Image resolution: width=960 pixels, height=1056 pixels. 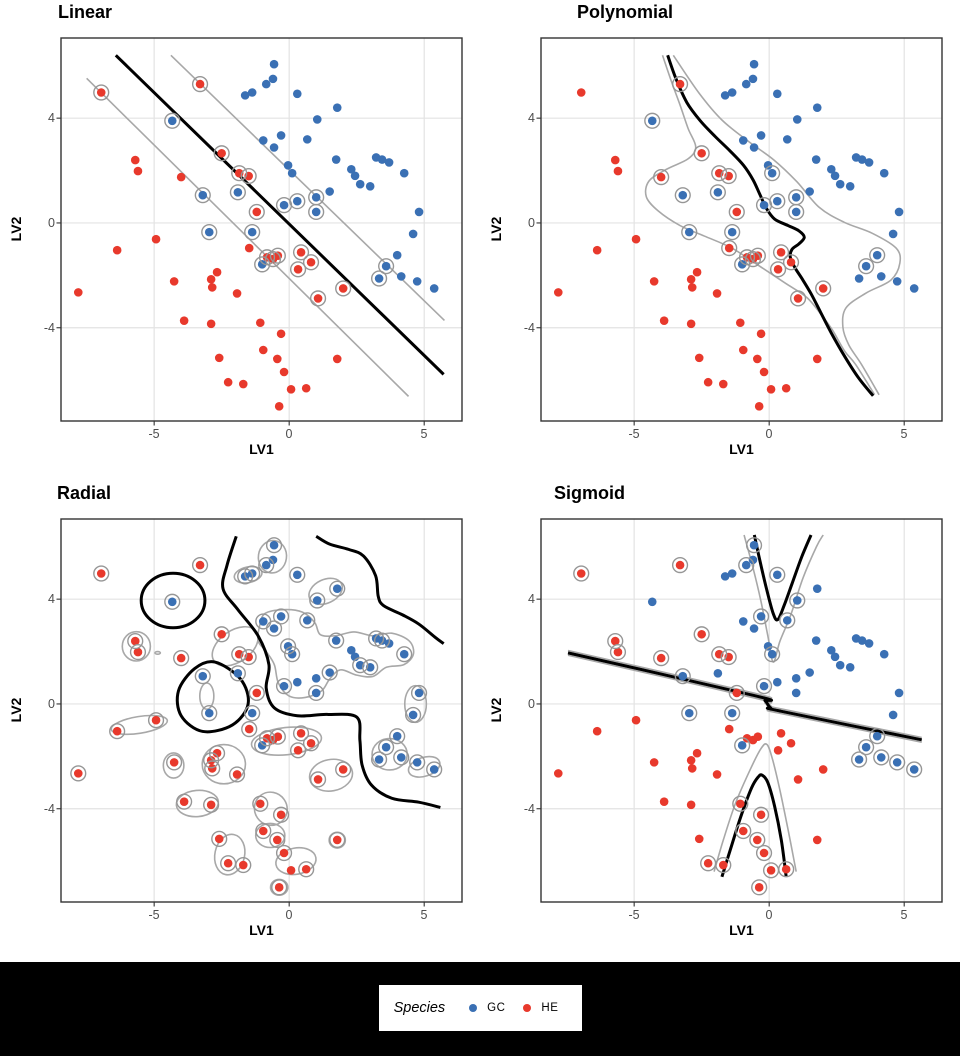 I want to click on legend-key-he: HE, so click(x=540, y=1008).